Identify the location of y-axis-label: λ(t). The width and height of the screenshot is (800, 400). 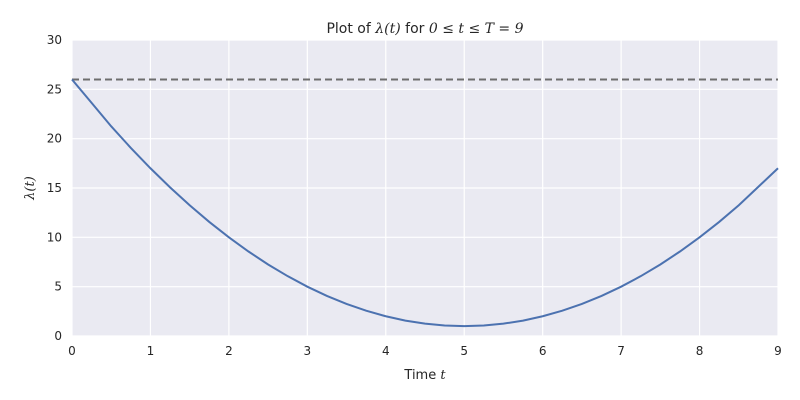
(30, 188).